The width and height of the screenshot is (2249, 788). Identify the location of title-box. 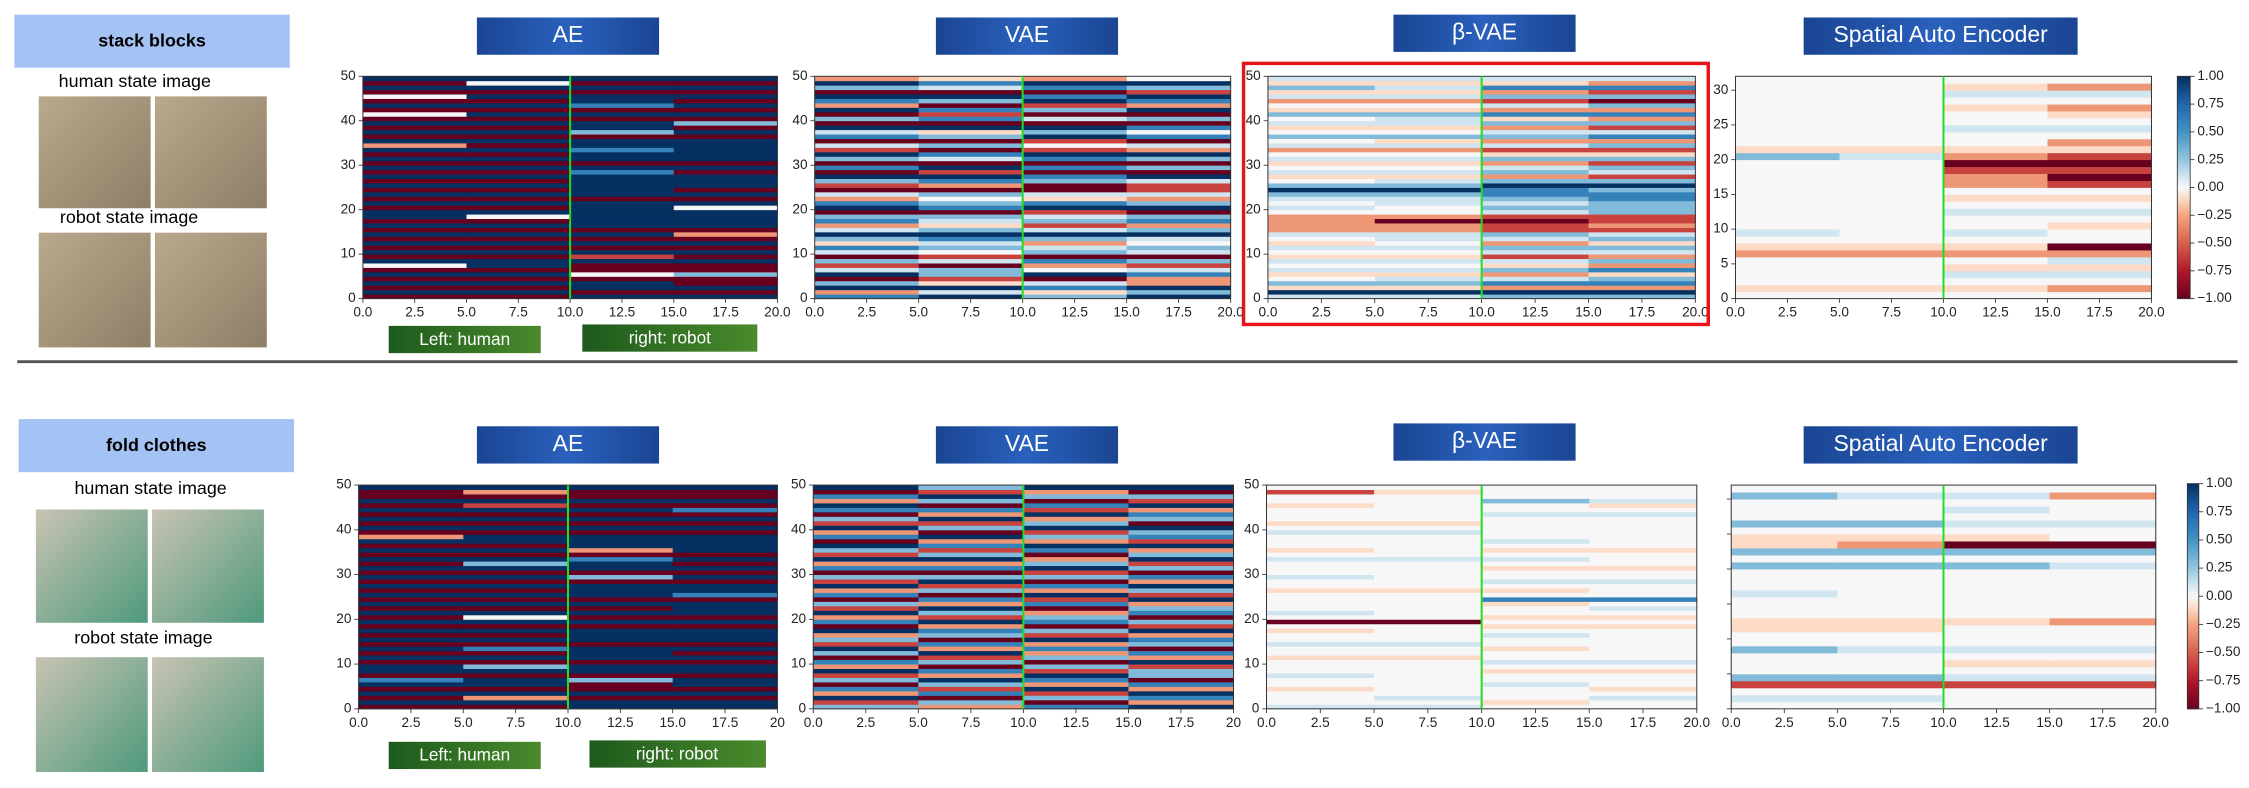
(1940, 36).